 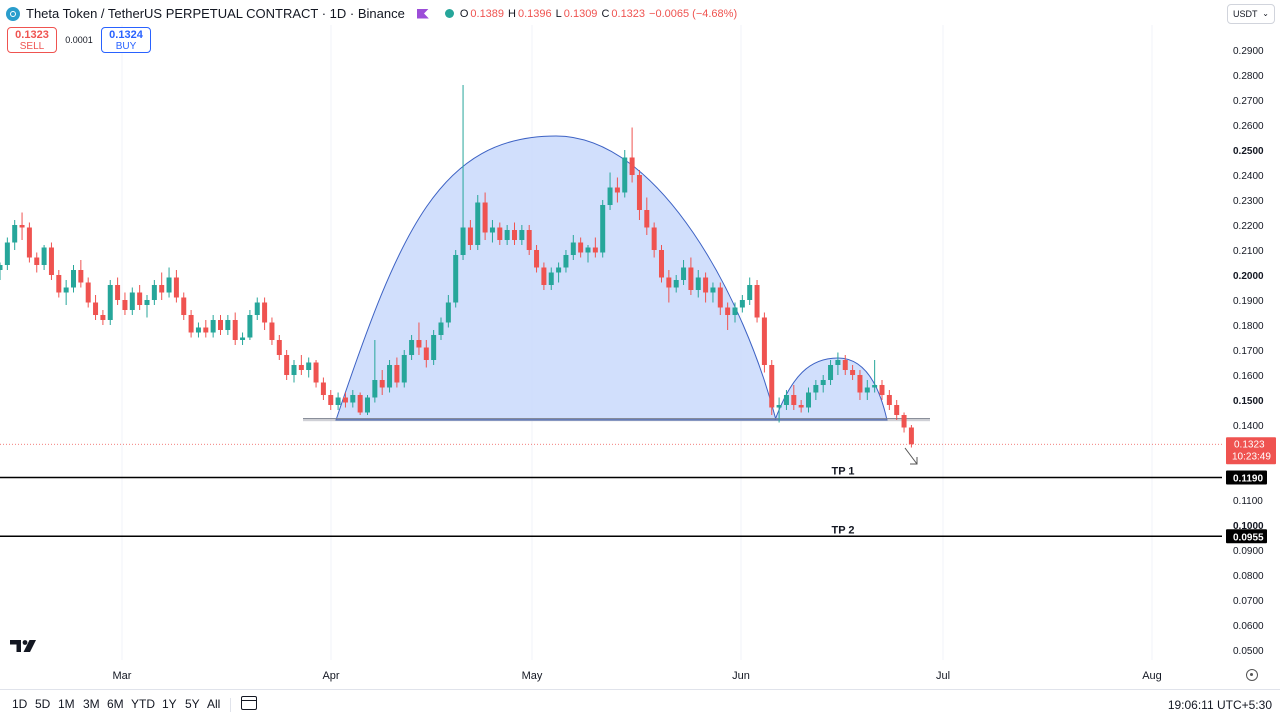 I want to click on ohlc-high: 0.1396, so click(x=535, y=13).